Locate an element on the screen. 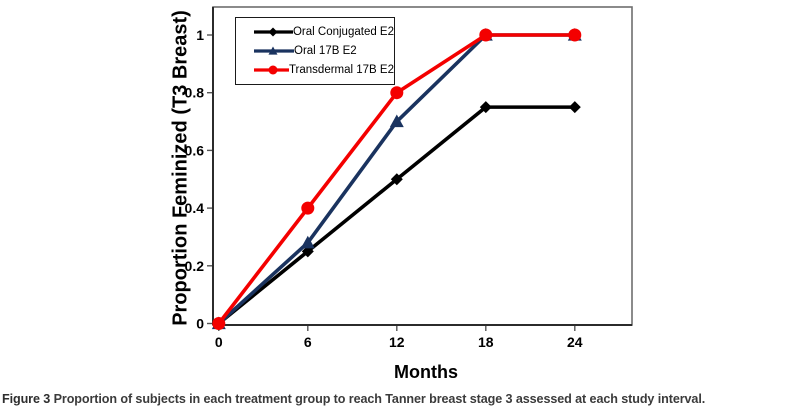 Image resolution: width=795 pixels, height=414 pixels. y-tick-label: 0.2 is located at coordinates (195, 266).